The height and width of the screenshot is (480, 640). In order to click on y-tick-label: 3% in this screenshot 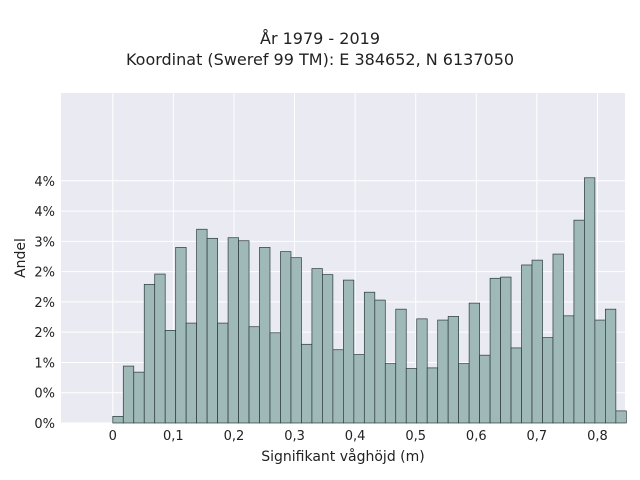, I will do `click(44, 242)`.